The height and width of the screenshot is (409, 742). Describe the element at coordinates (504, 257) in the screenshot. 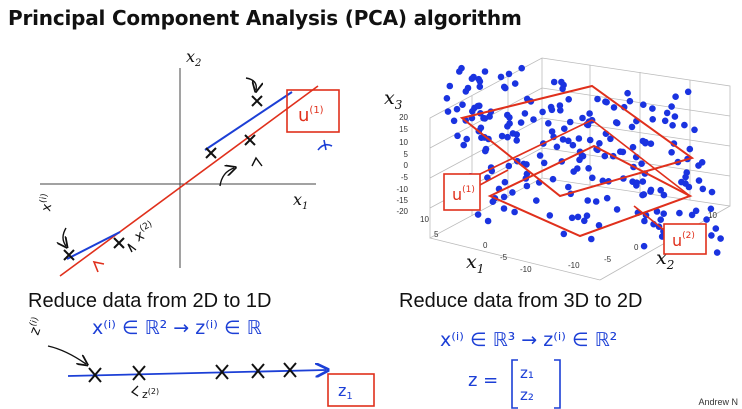

I see `x1-tick: -5` at that location.